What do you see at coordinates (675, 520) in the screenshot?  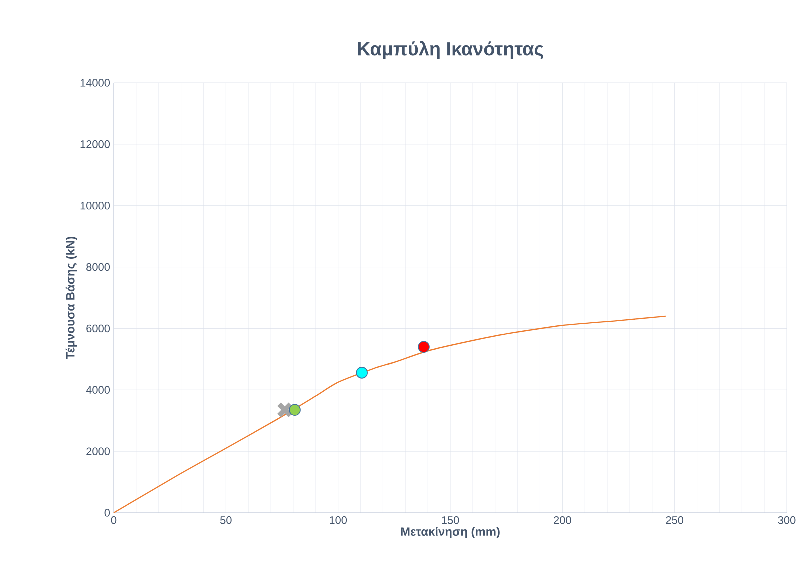 I see `x-tick-label: 250` at bounding box center [675, 520].